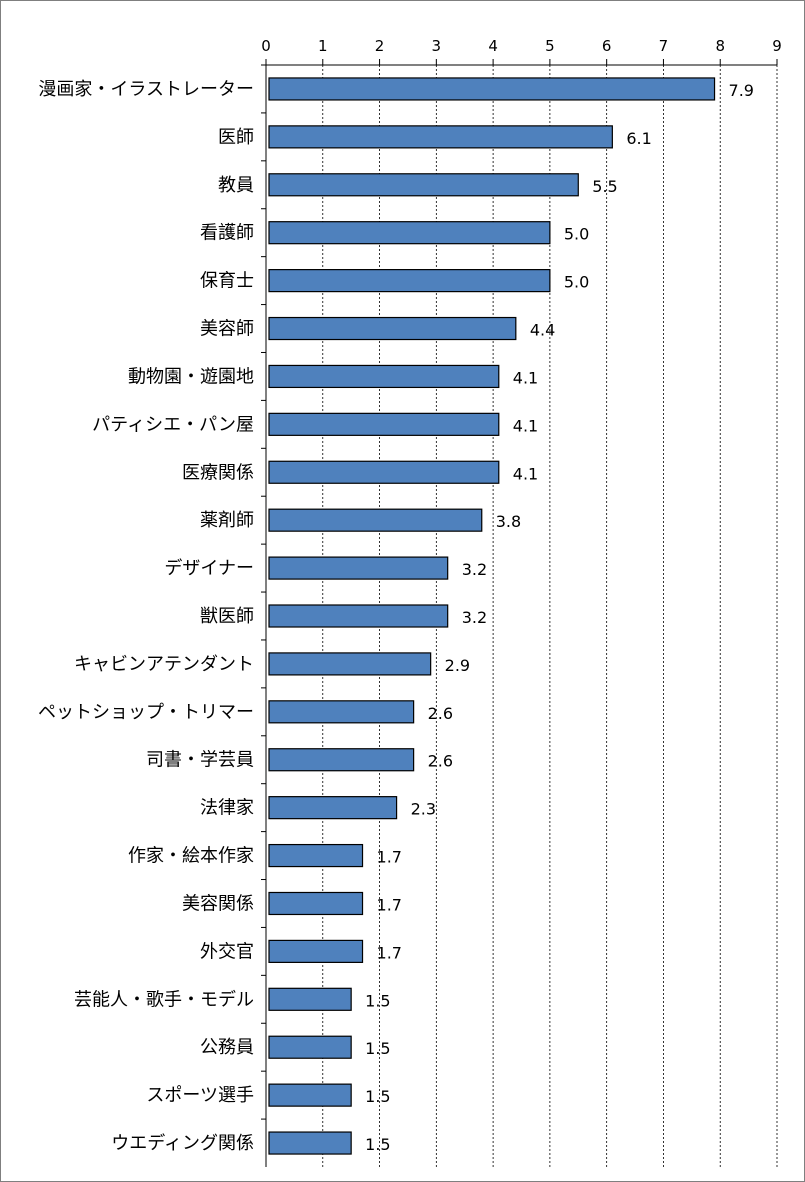 The width and height of the screenshot is (805, 1182). What do you see at coordinates (542, 330) in the screenshot?
I see `data-label: 4.4` at bounding box center [542, 330].